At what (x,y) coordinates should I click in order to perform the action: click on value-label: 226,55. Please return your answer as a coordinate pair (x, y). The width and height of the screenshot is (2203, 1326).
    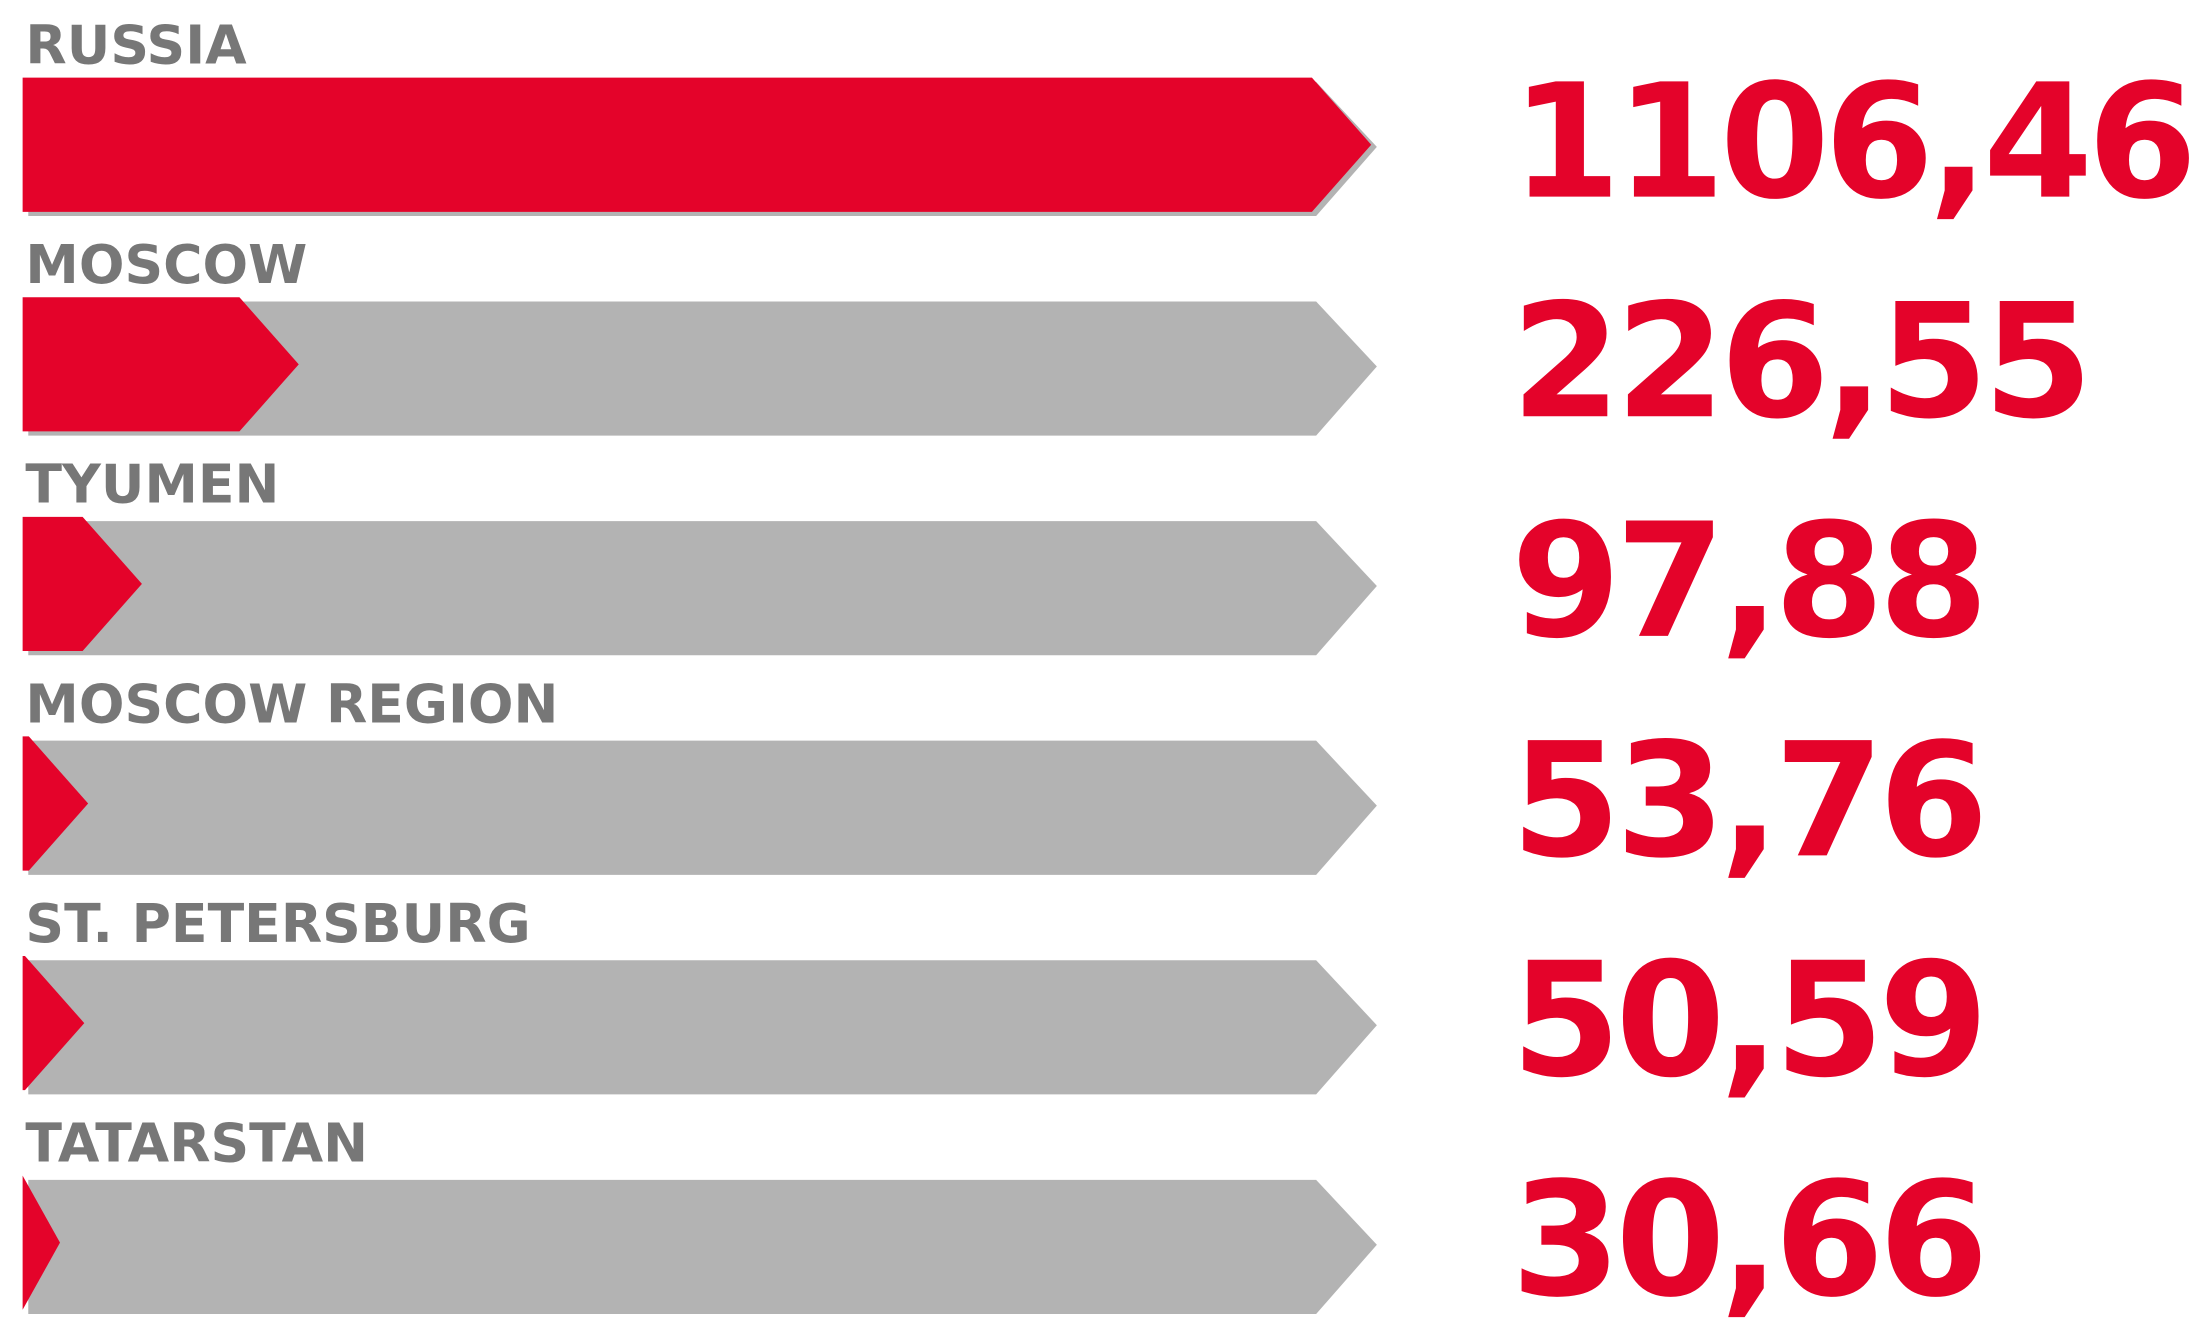
    Looking at the image, I should click on (1799, 362).